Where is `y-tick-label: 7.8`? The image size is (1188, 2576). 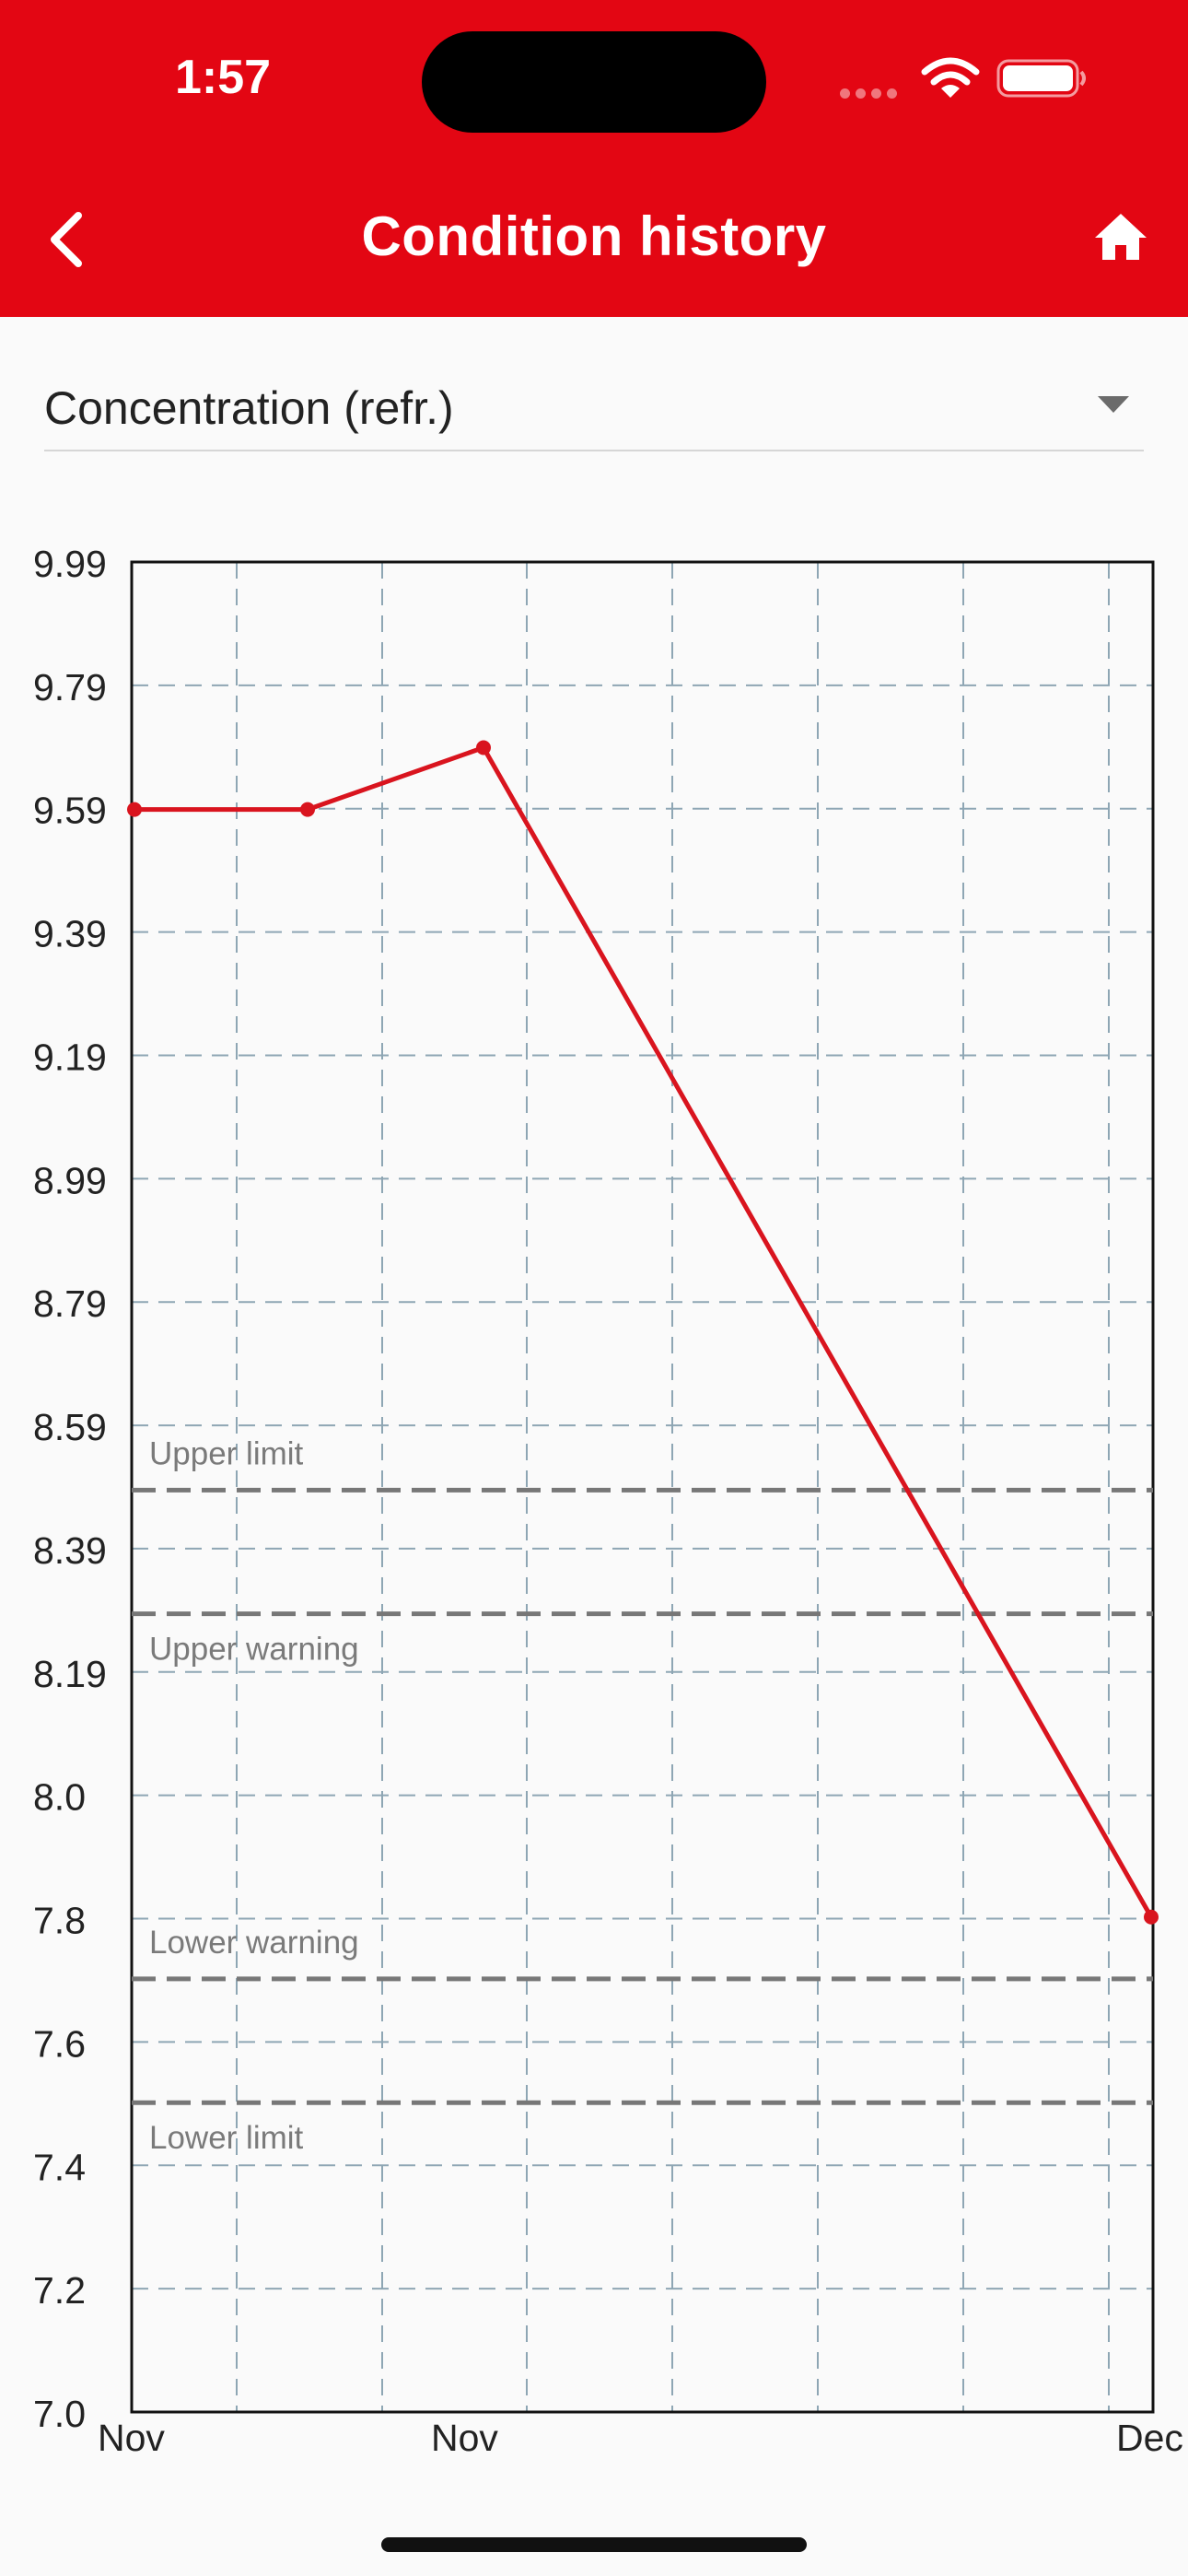 y-tick-label: 7.8 is located at coordinates (59, 1921).